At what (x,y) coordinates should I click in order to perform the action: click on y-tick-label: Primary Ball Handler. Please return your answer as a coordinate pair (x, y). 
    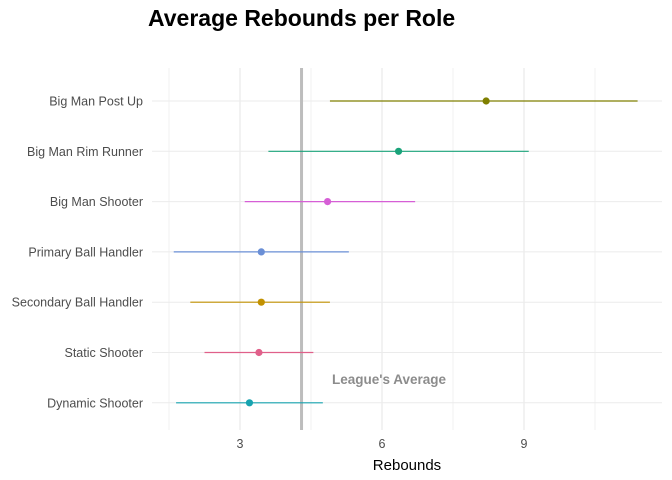
    Looking at the image, I should click on (85, 252).